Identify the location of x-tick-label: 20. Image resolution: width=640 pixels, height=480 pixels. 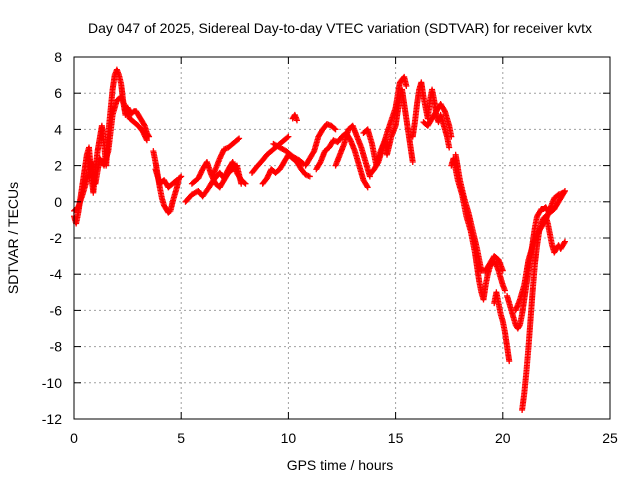
(503, 438).